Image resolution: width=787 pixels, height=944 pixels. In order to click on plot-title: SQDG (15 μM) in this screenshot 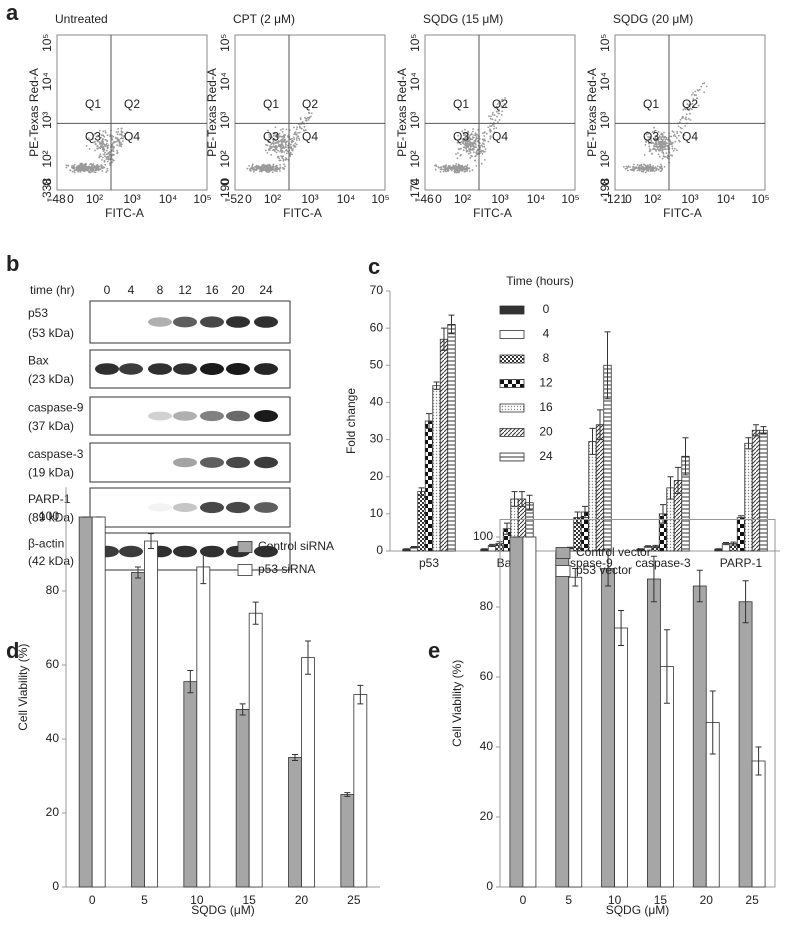, I will do `click(463, 19)`.